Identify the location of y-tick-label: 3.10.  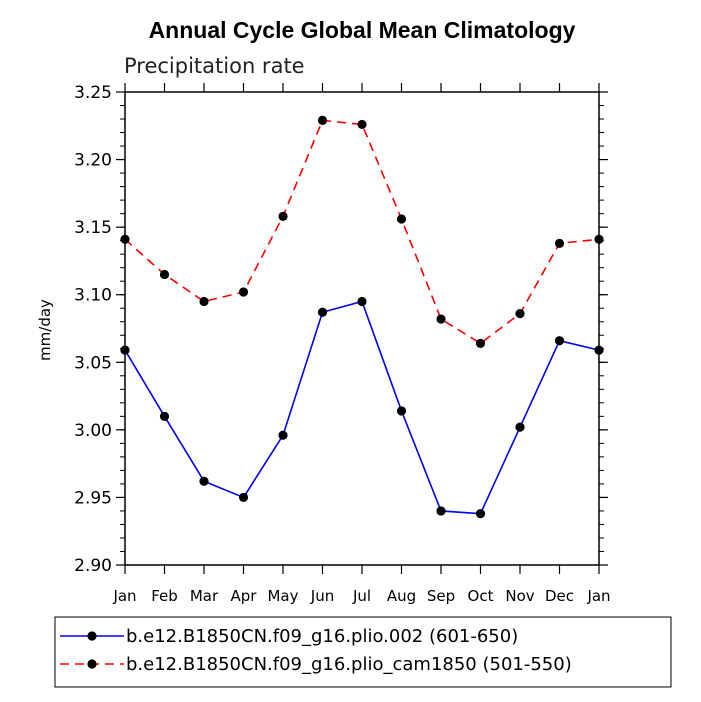
(93, 296).